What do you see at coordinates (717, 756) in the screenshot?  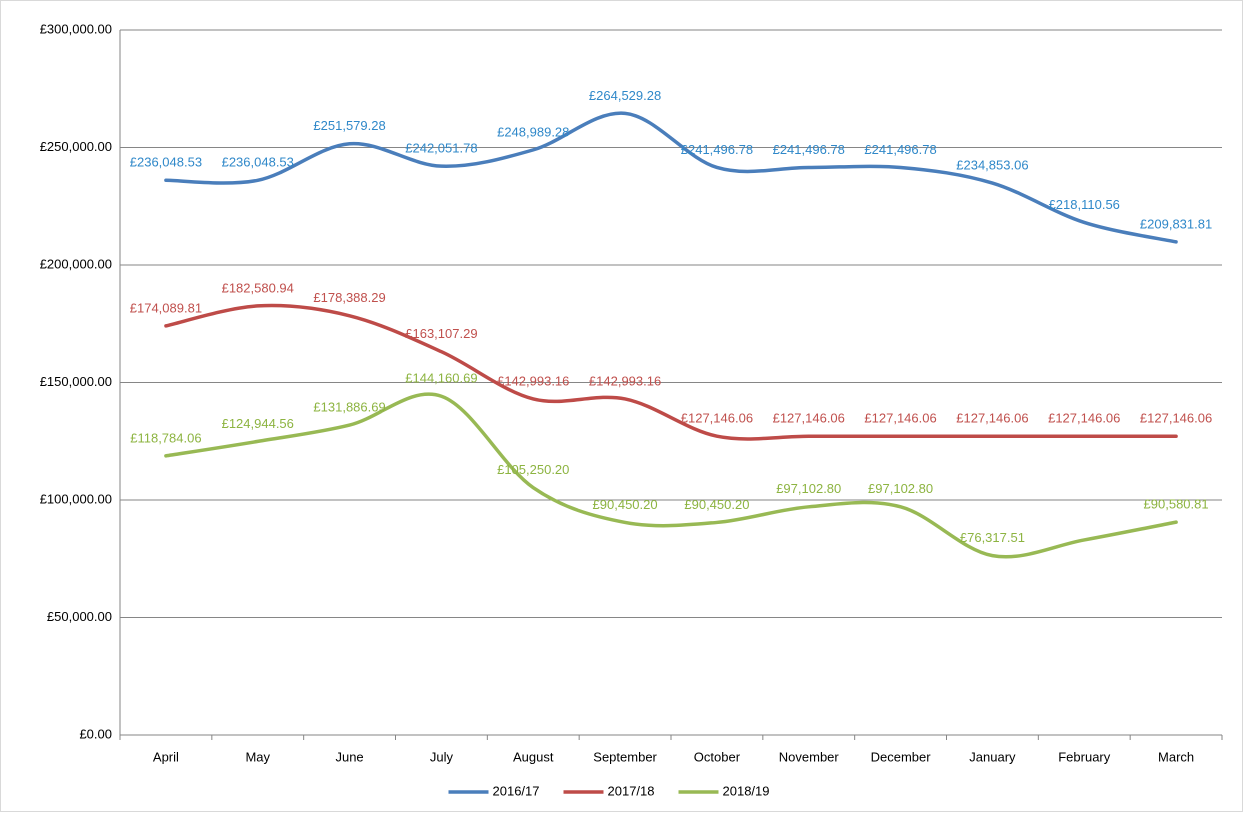 I see `x-tick-label: October` at bounding box center [717, 756].